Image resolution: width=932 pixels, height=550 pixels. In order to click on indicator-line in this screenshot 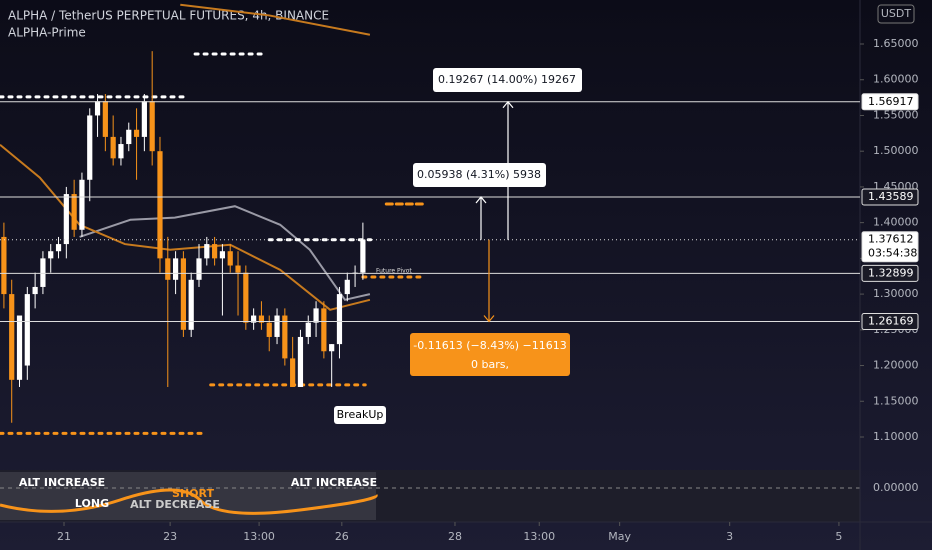, I will do `click(189, 501)`.